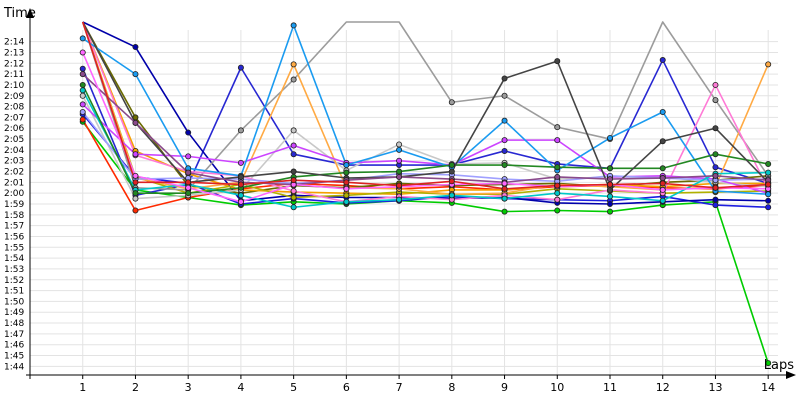  Describe the element at coordinates (14, 313) in the screenshot. I see `y-tick-label: 1:49` at that location.